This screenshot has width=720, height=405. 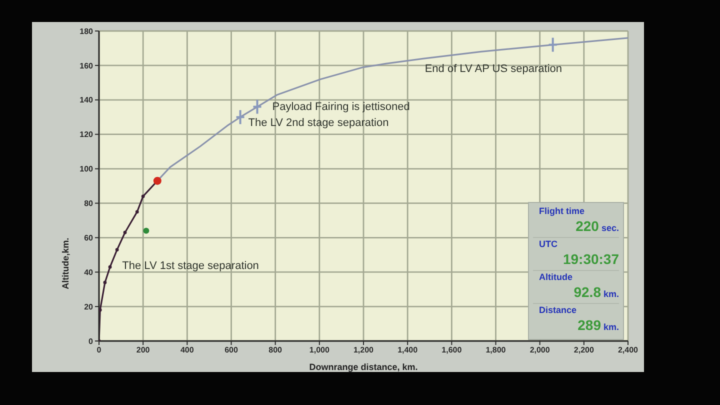 What do you see at coordinates (408, 350) in the screenshot?
I see `x-tick-label: 1,400` at bounding box center [408, 350].